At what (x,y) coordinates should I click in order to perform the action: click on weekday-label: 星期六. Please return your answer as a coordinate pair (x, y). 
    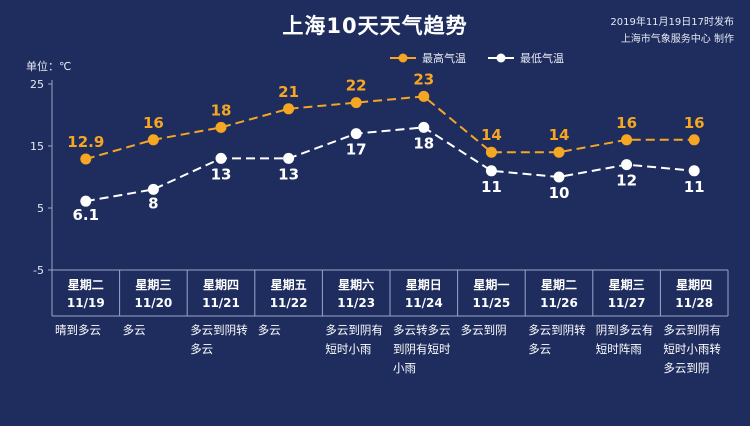
    Looking at the image, I should click on (356, 285).